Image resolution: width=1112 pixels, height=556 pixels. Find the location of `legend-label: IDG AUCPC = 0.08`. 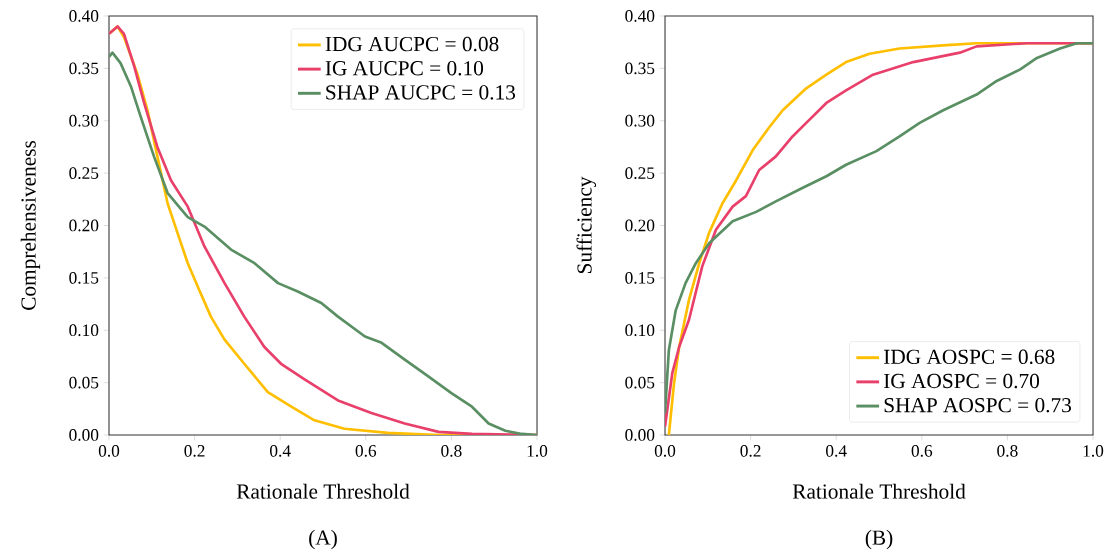

legend-label: IDG AUCPC = 0.08 is located at coordinates (412, 44).